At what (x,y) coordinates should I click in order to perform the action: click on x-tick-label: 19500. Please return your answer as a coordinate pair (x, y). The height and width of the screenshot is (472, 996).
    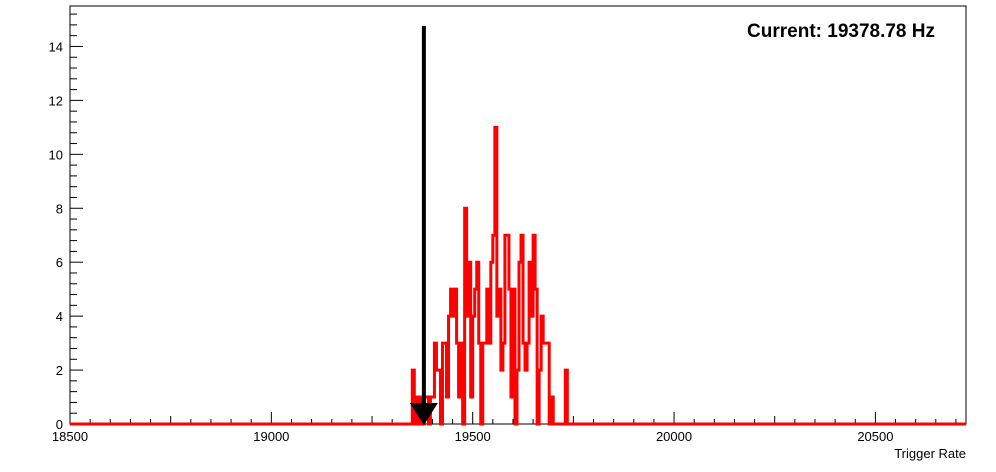
    Looking at the image, I should click on (473, 436).